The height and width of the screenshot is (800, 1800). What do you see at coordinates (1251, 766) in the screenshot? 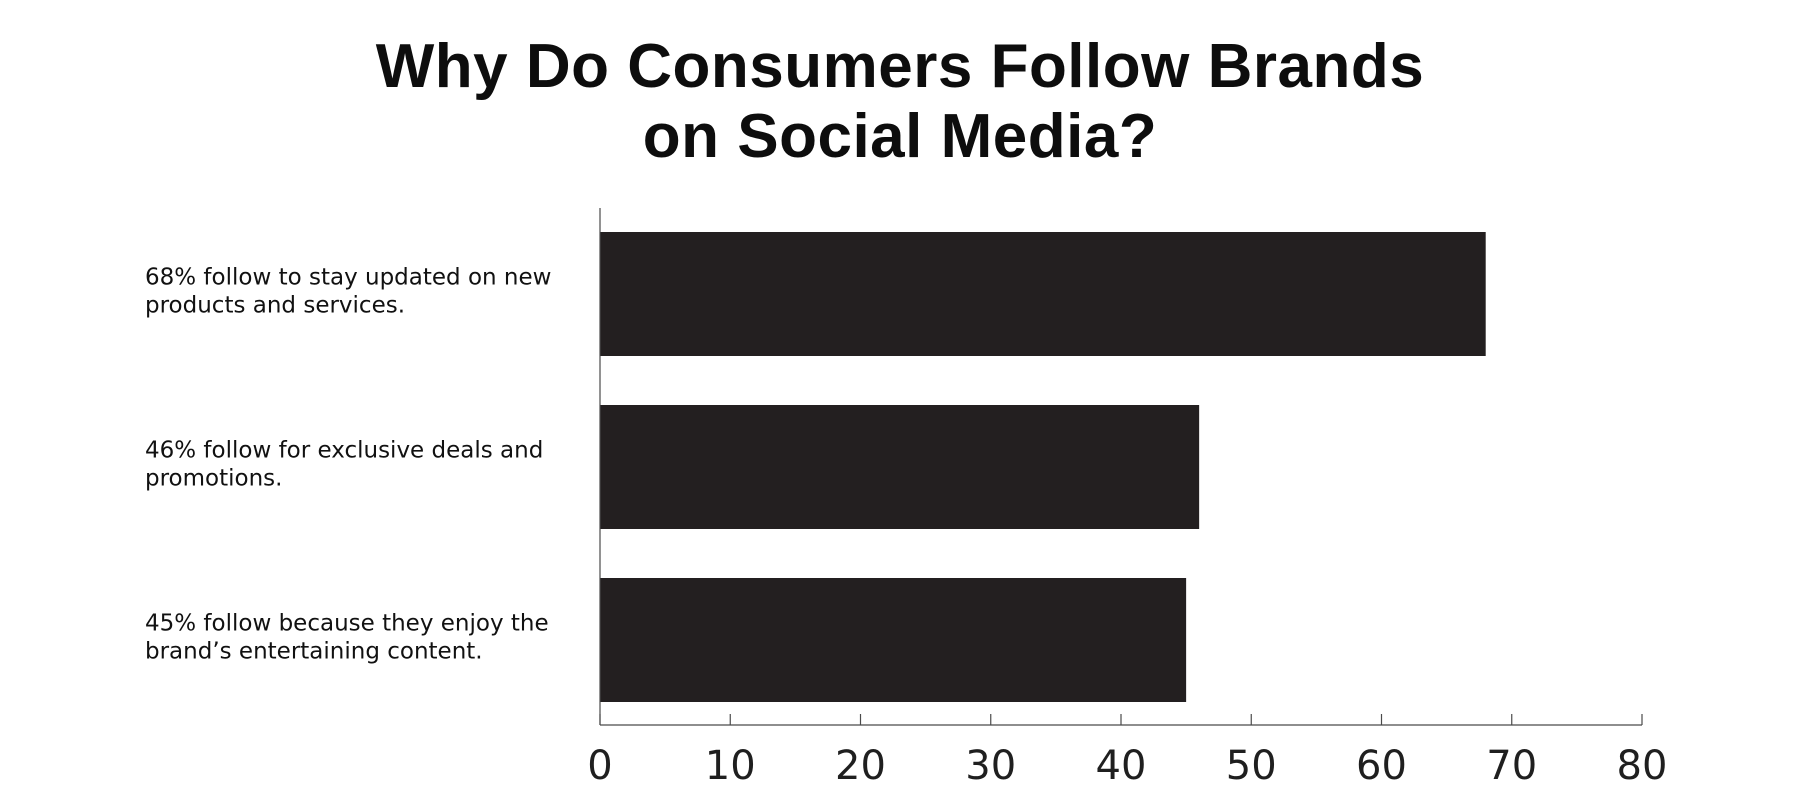
I see `x-tick-label-50: 50` at bounding box center [1251, 766].